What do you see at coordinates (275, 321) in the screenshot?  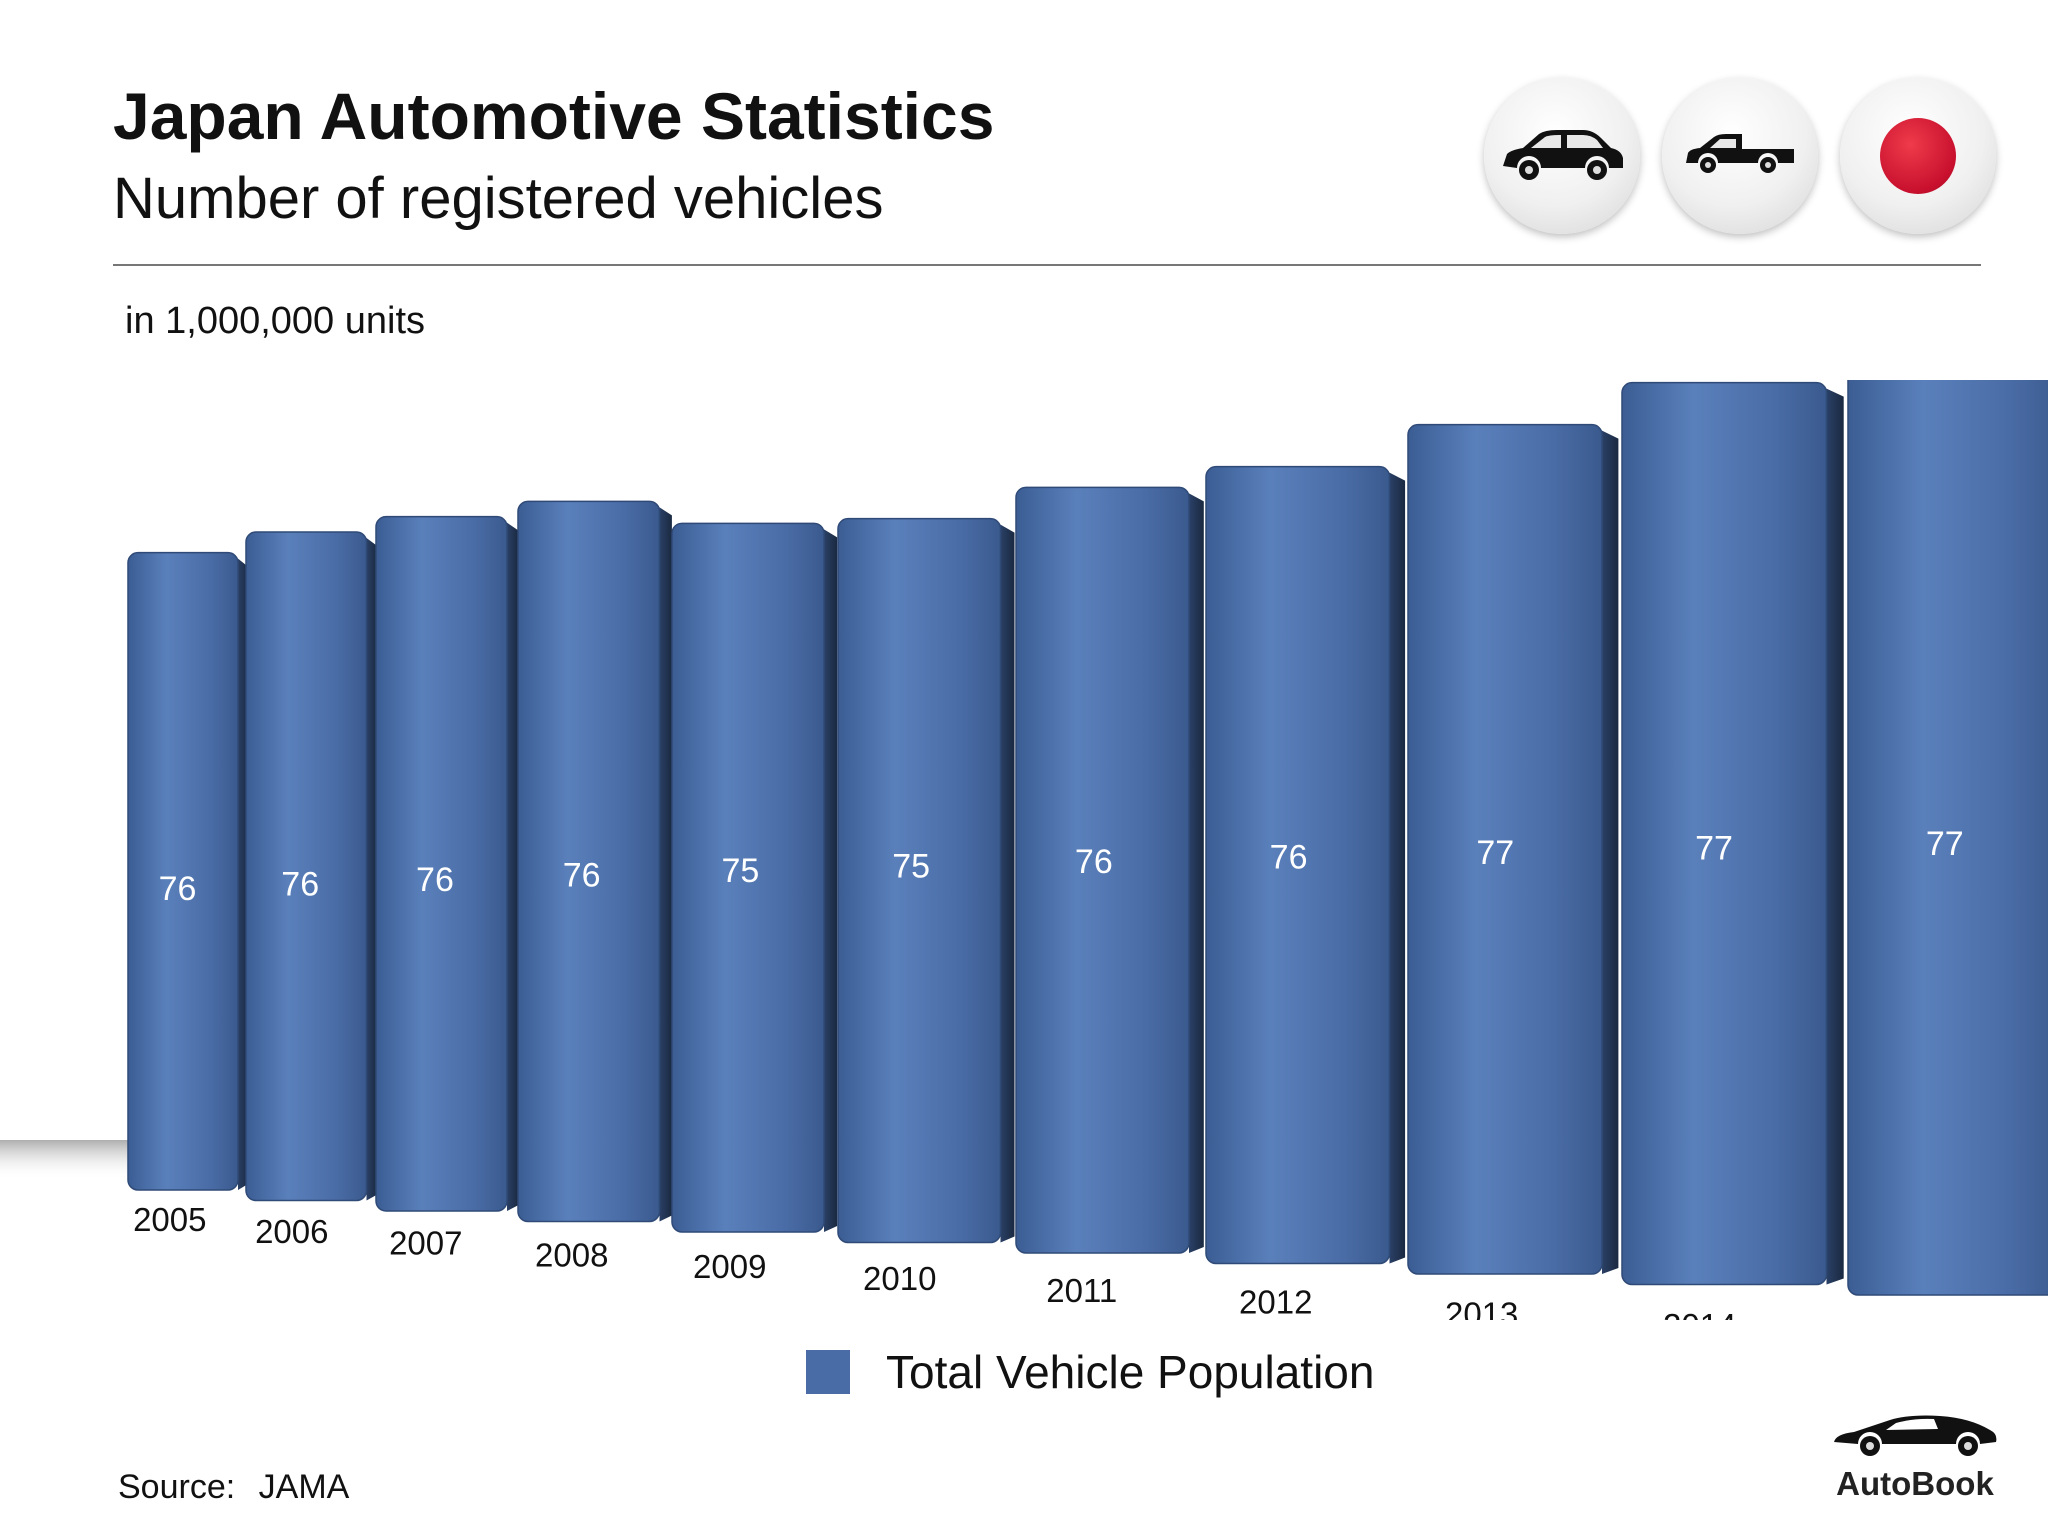 I see `units-label: in 1,000,000 units` at bounding box center [275, 321].